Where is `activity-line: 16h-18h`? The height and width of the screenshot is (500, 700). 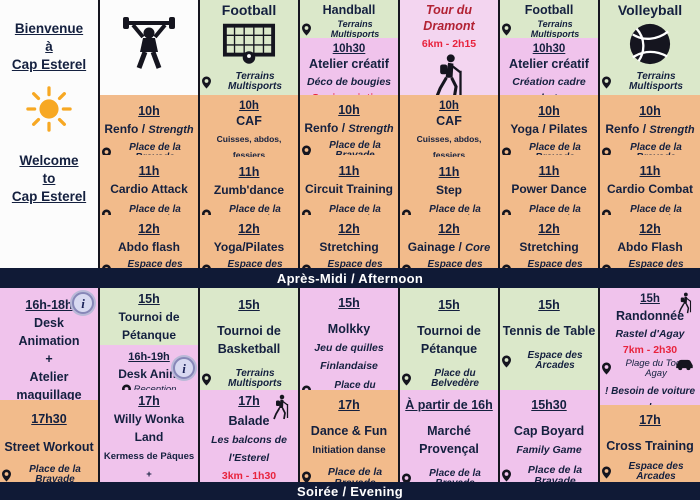
activity-line: 16h-18h is located at coordinates (49, 305).